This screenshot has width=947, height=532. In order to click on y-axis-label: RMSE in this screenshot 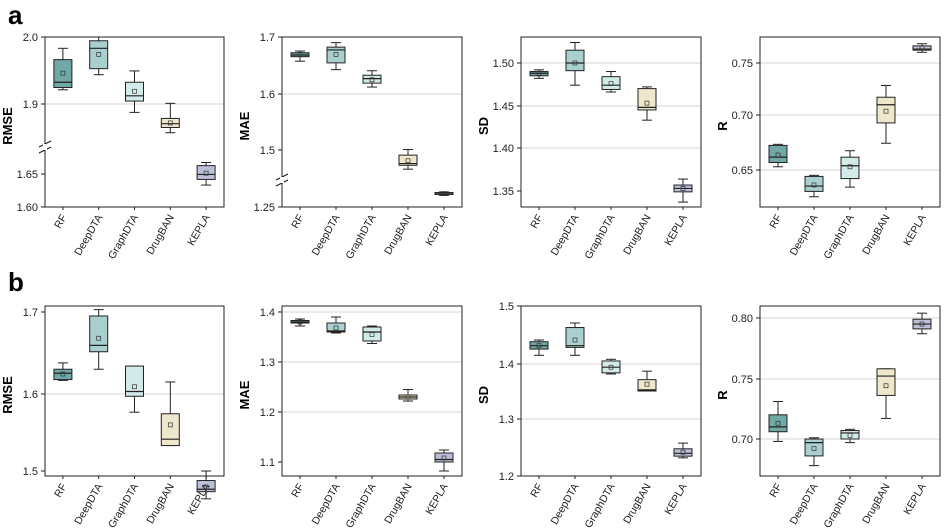, I will do `click(7, 395)`.